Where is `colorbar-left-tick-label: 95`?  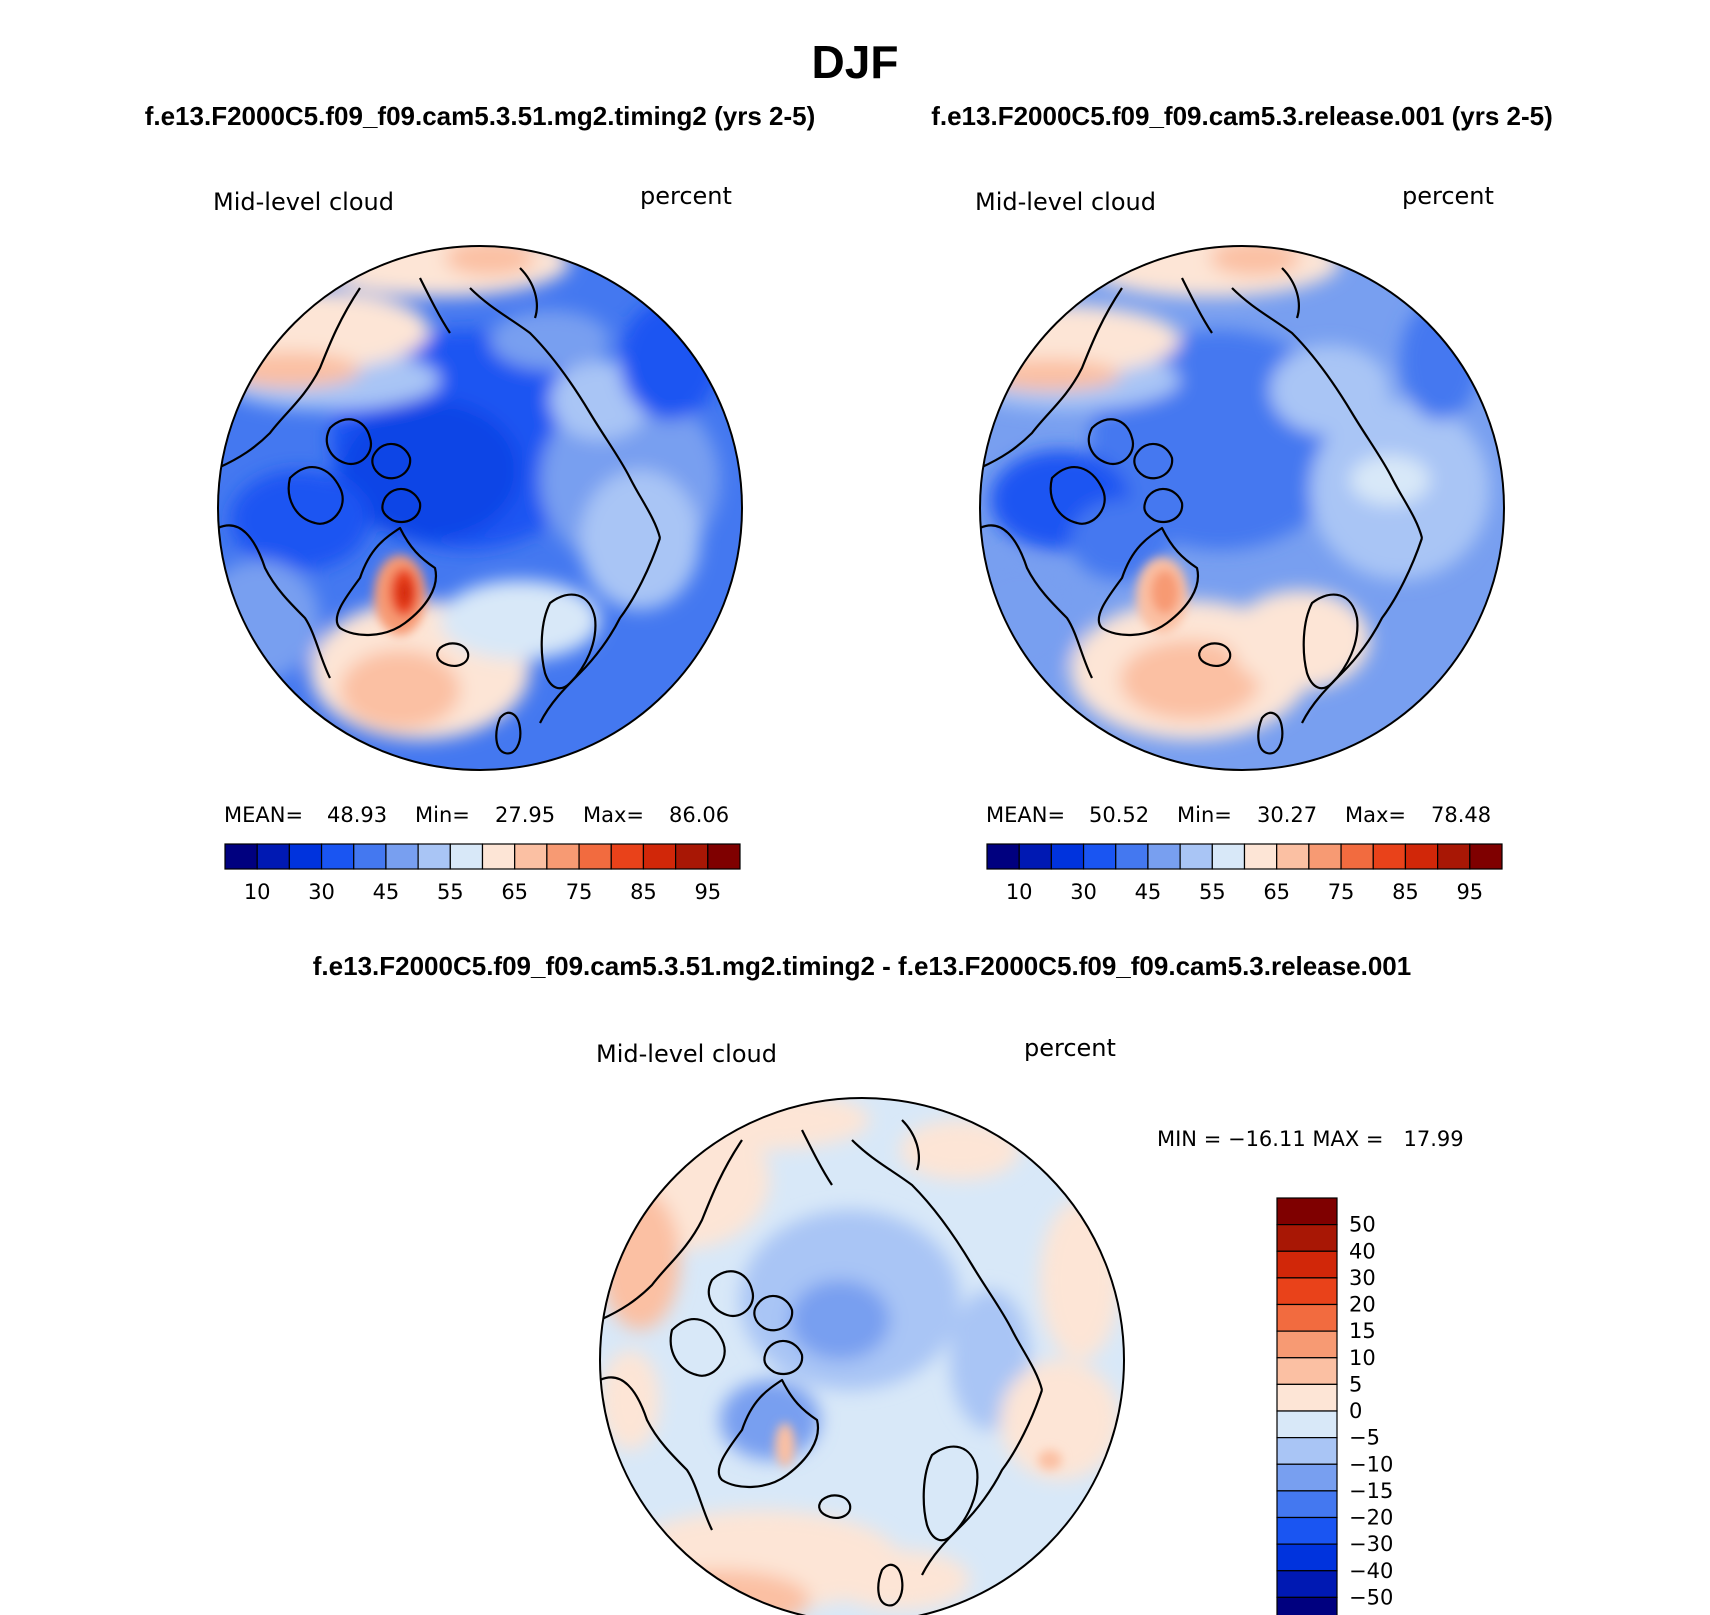 colorbar-left-tick-label: 95 is located at coordinates (707, 892).